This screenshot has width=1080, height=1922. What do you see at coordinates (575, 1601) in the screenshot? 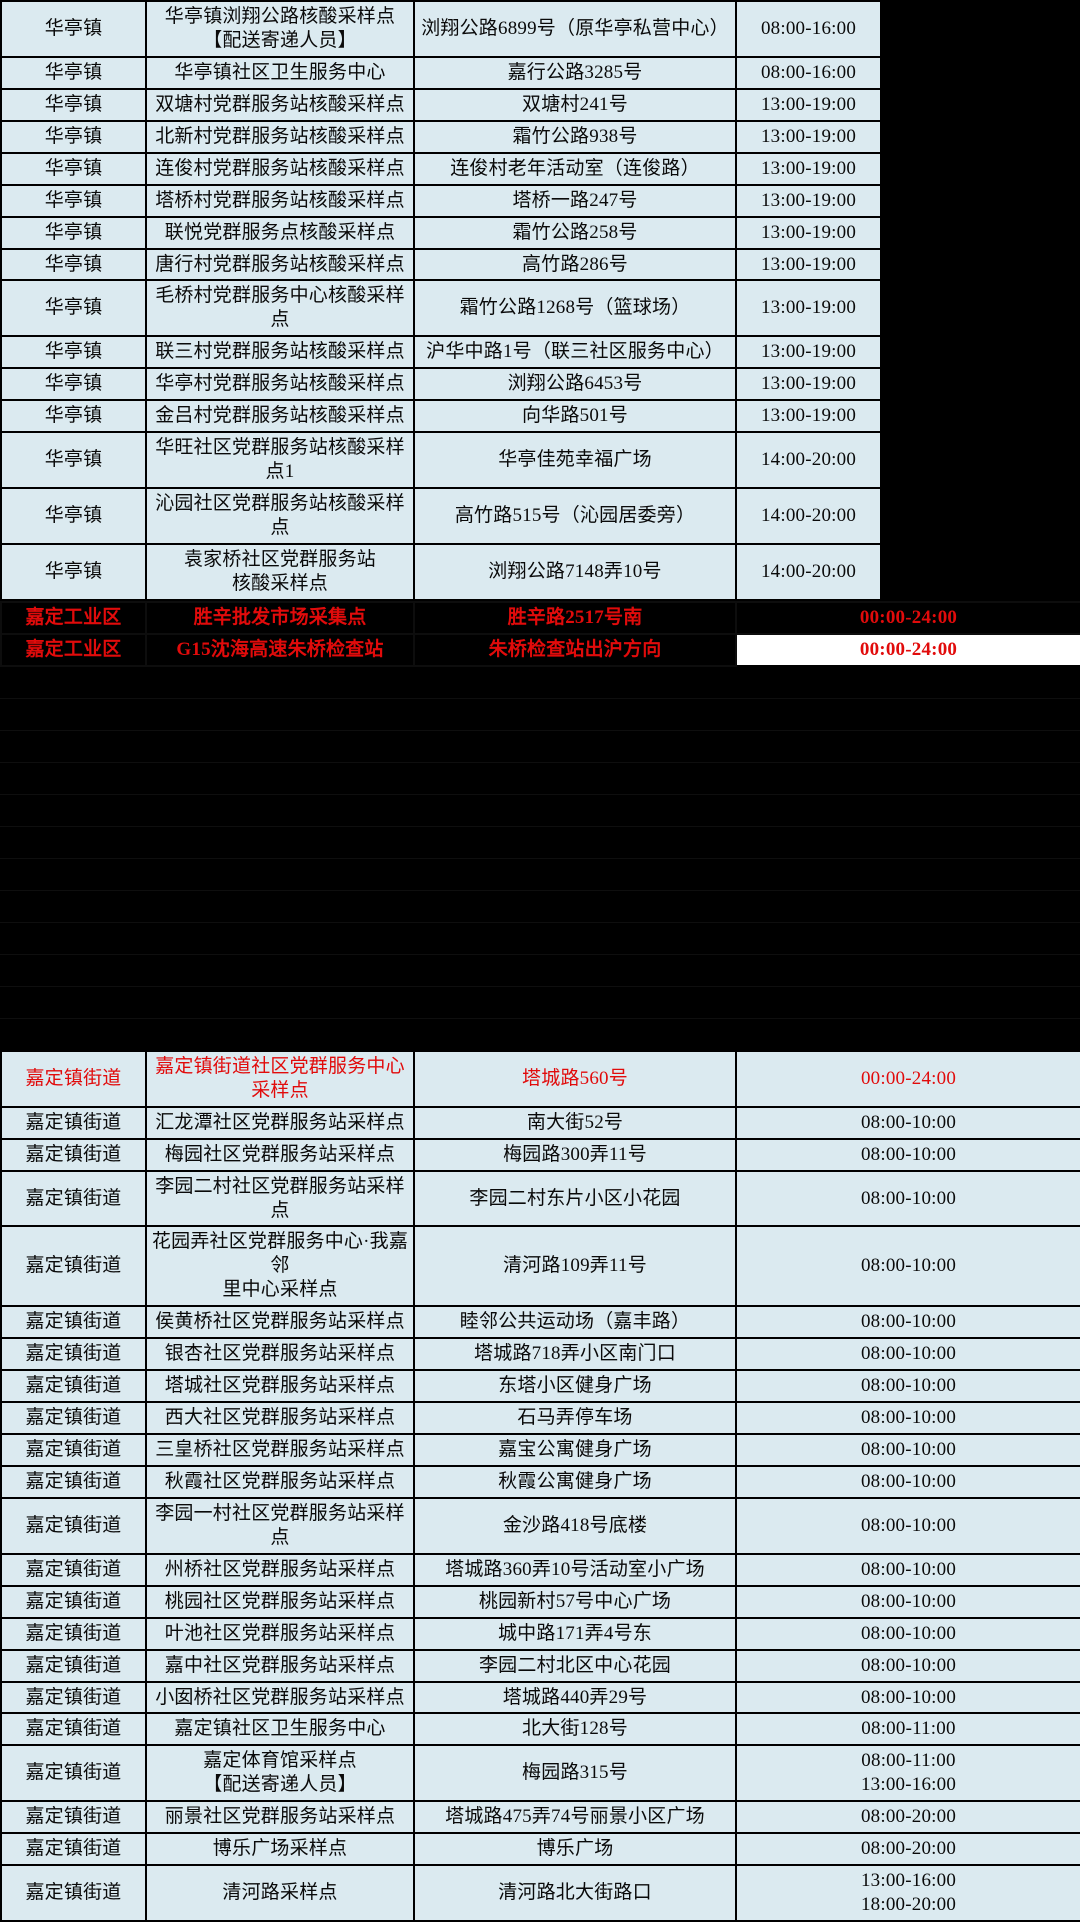
I see `cell-address: 桃园新村57号中心广场` at bounding box center [575, 1601].